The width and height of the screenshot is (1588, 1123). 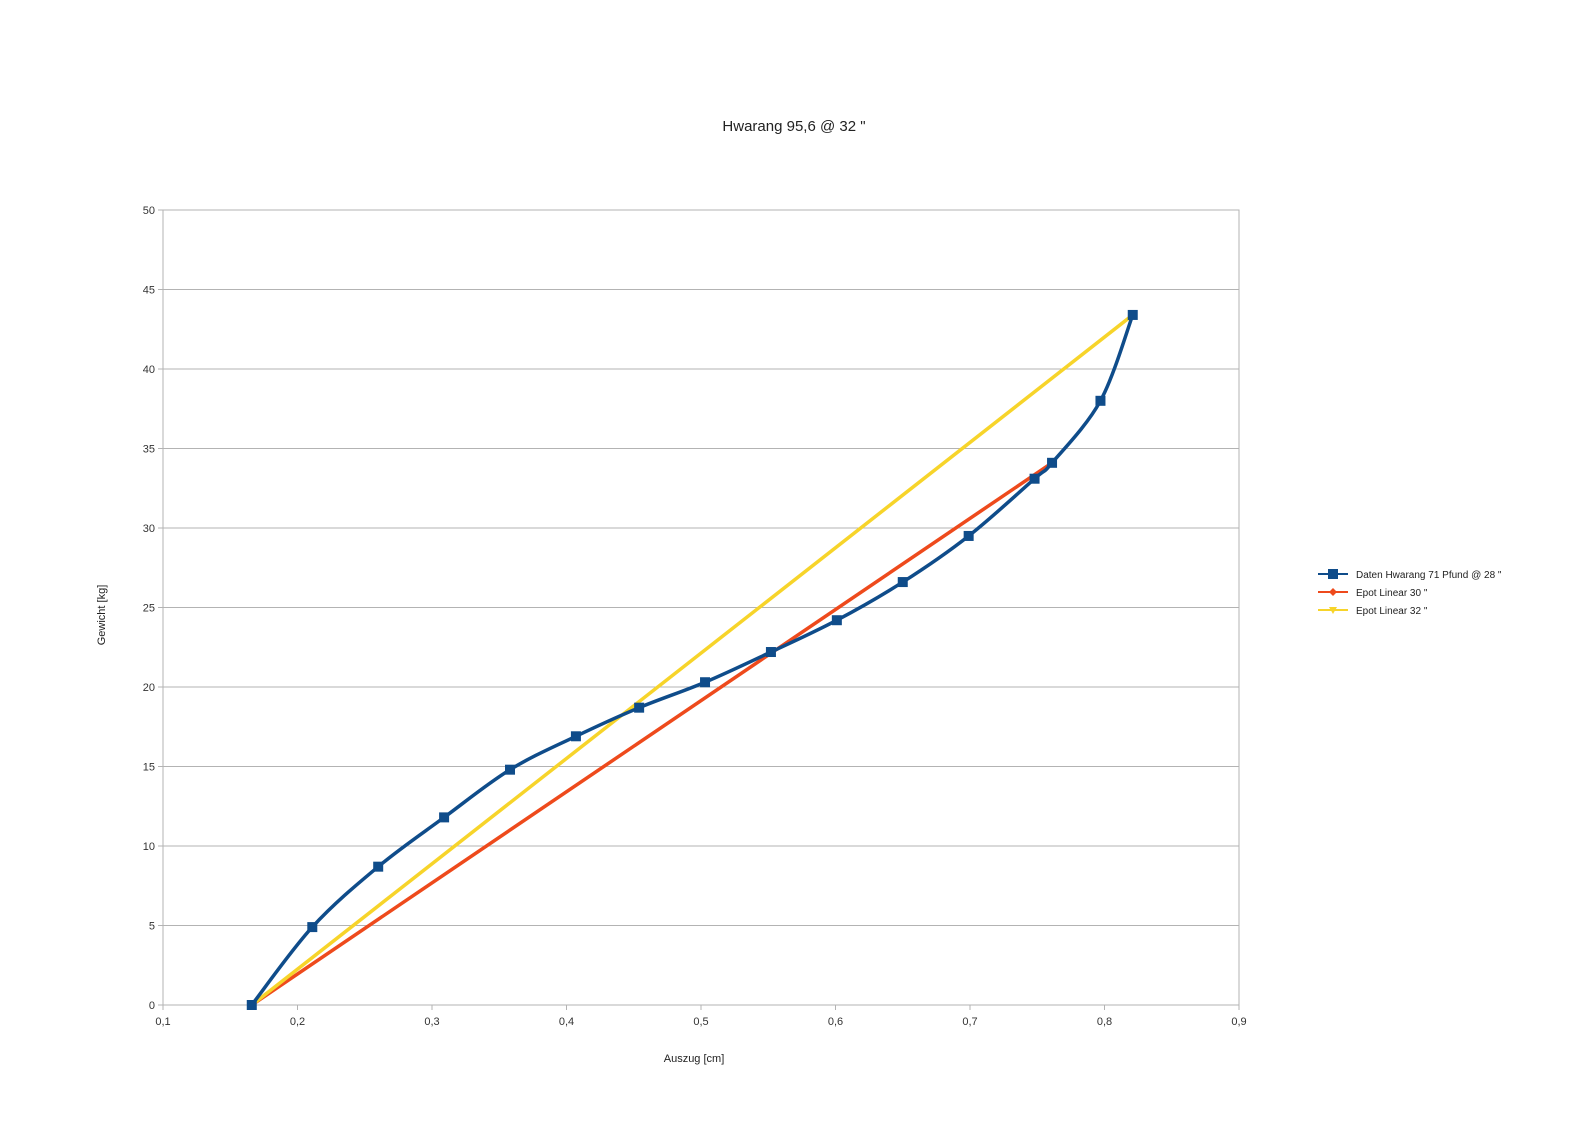 I want to click on legend-label: Epot Linear 32 ", so click(x=1392, y=611).